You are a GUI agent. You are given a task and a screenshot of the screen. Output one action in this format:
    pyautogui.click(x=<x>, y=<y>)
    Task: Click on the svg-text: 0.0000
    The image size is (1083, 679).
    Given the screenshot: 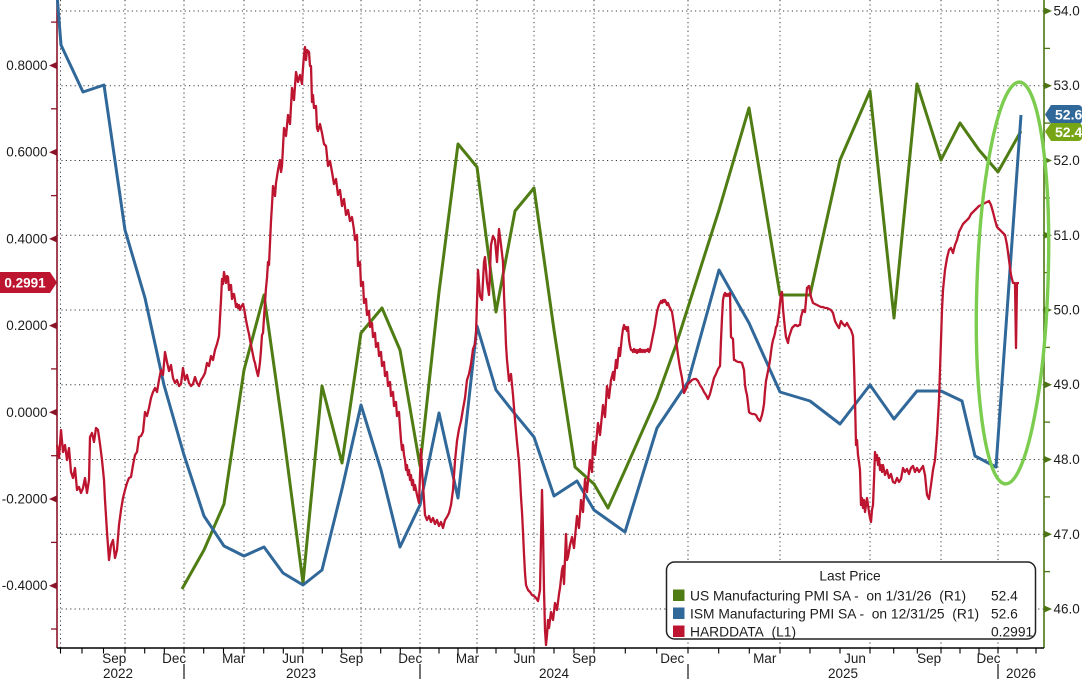 What is the action you would take?
    pyautogui.click(x=26, y=412)
    